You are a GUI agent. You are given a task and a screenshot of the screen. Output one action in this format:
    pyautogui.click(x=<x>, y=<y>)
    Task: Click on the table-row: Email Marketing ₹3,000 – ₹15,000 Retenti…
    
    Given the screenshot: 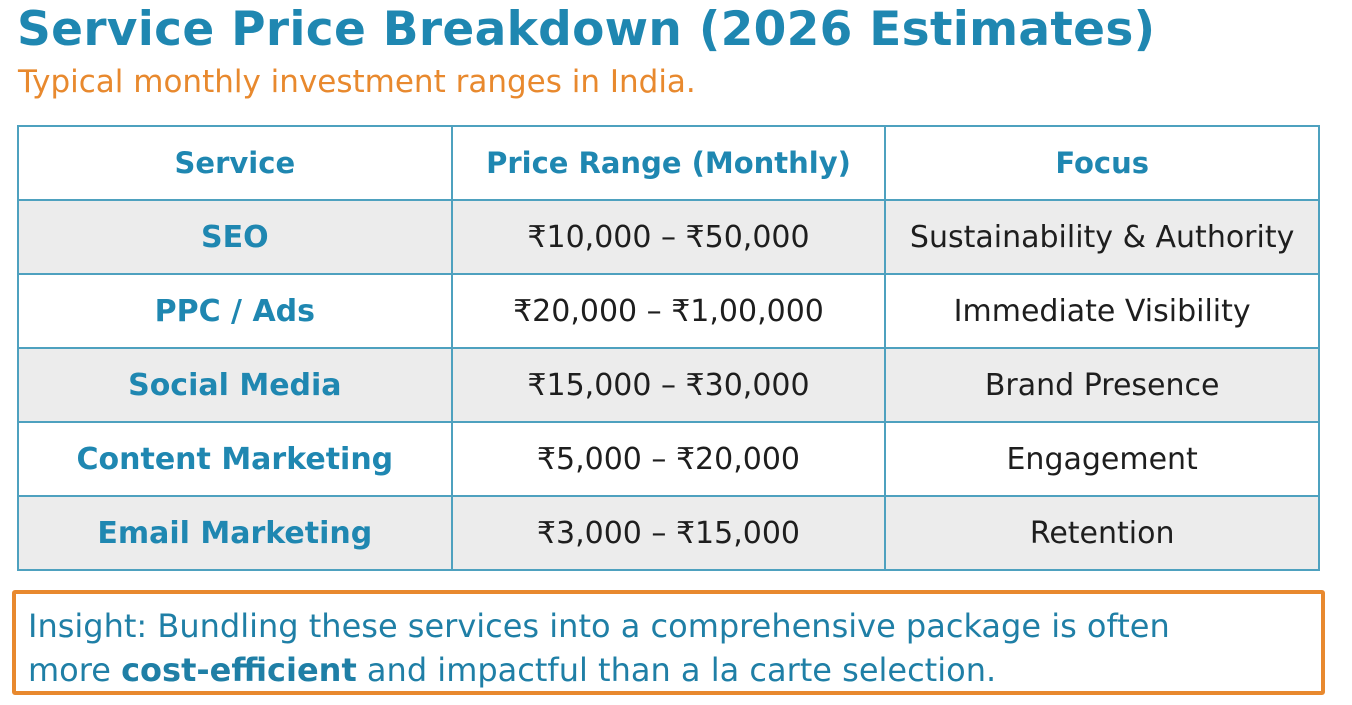 What is the action you would take?
    pyautogui.click(x=668, y=533)
    